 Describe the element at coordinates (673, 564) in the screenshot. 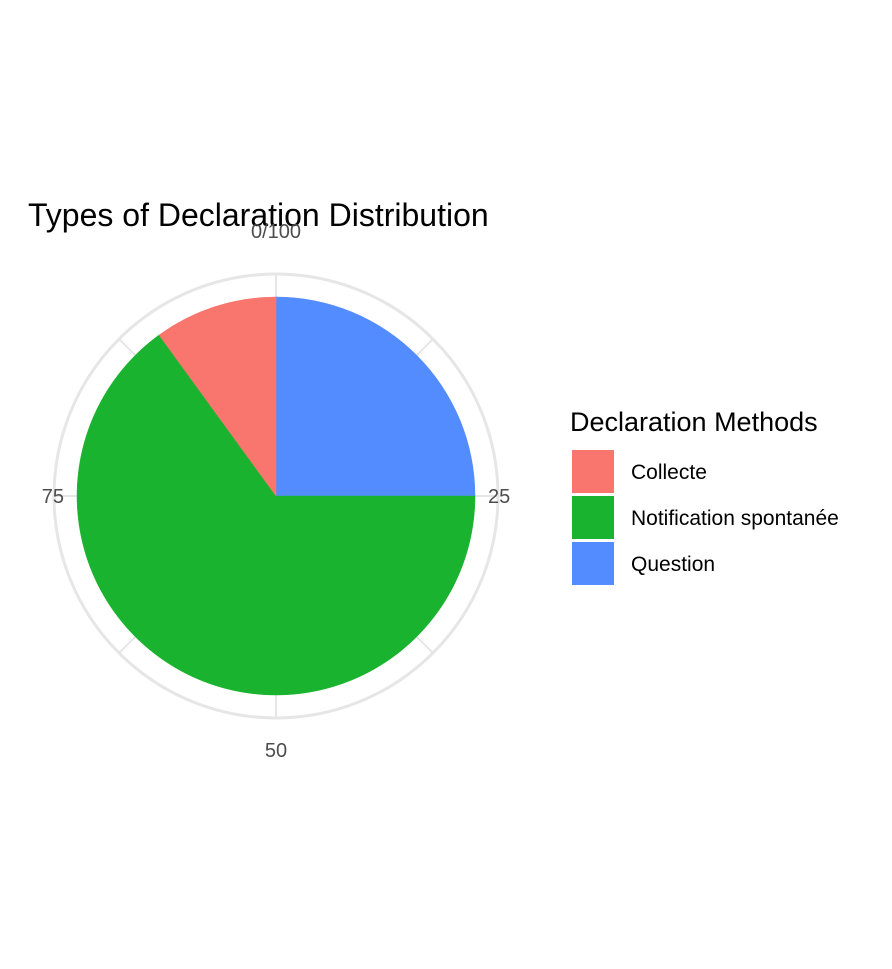

I see `legend-label-question: Question` at that location.